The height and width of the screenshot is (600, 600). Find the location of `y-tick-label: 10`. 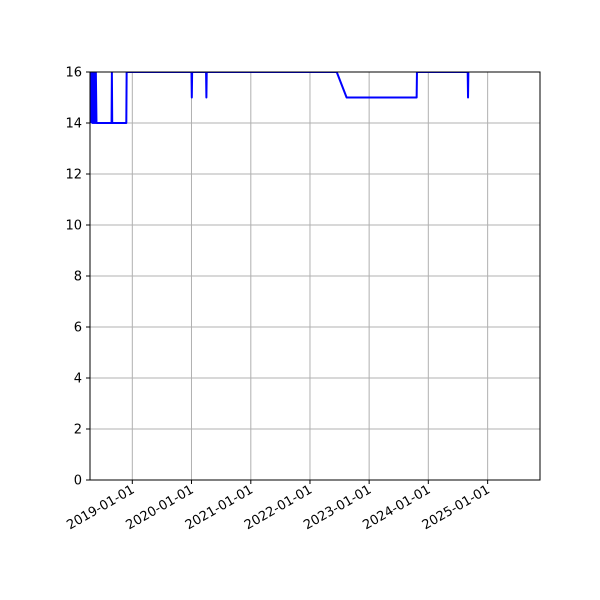

y-tick-label: 10 is located at coordinates (73, 226).